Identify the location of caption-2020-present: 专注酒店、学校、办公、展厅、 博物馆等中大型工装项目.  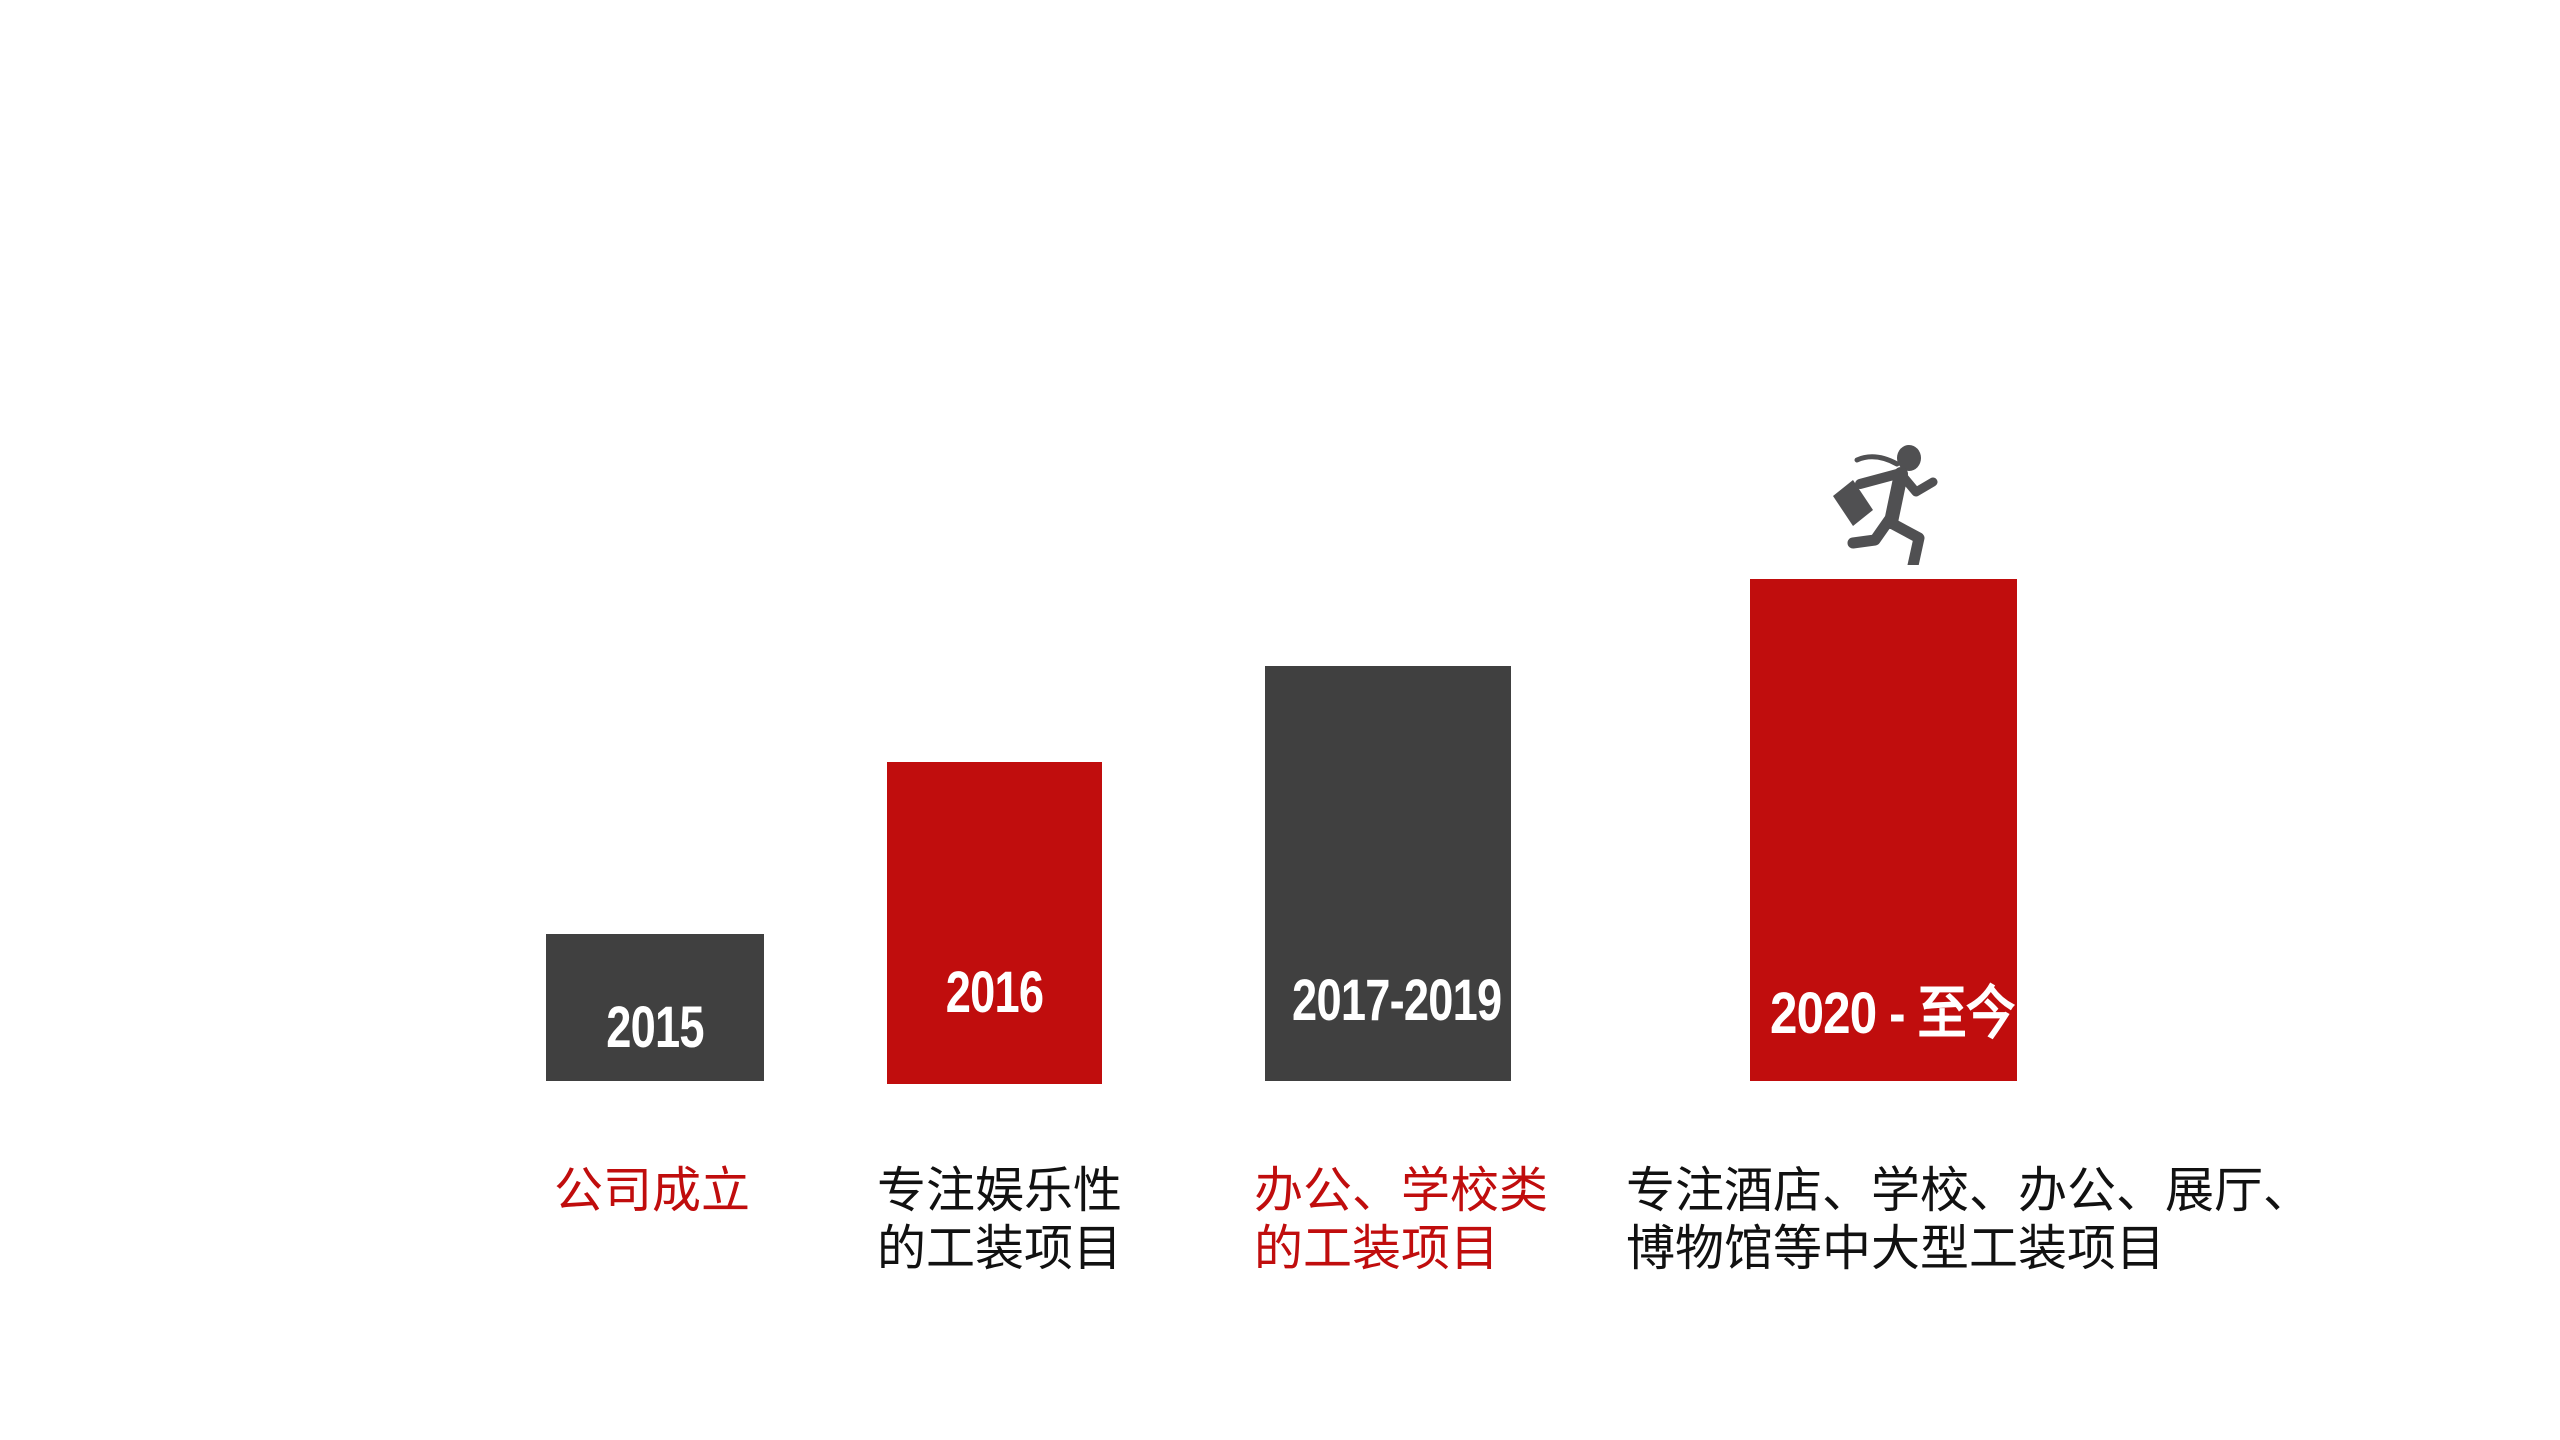
(1969, 1220).